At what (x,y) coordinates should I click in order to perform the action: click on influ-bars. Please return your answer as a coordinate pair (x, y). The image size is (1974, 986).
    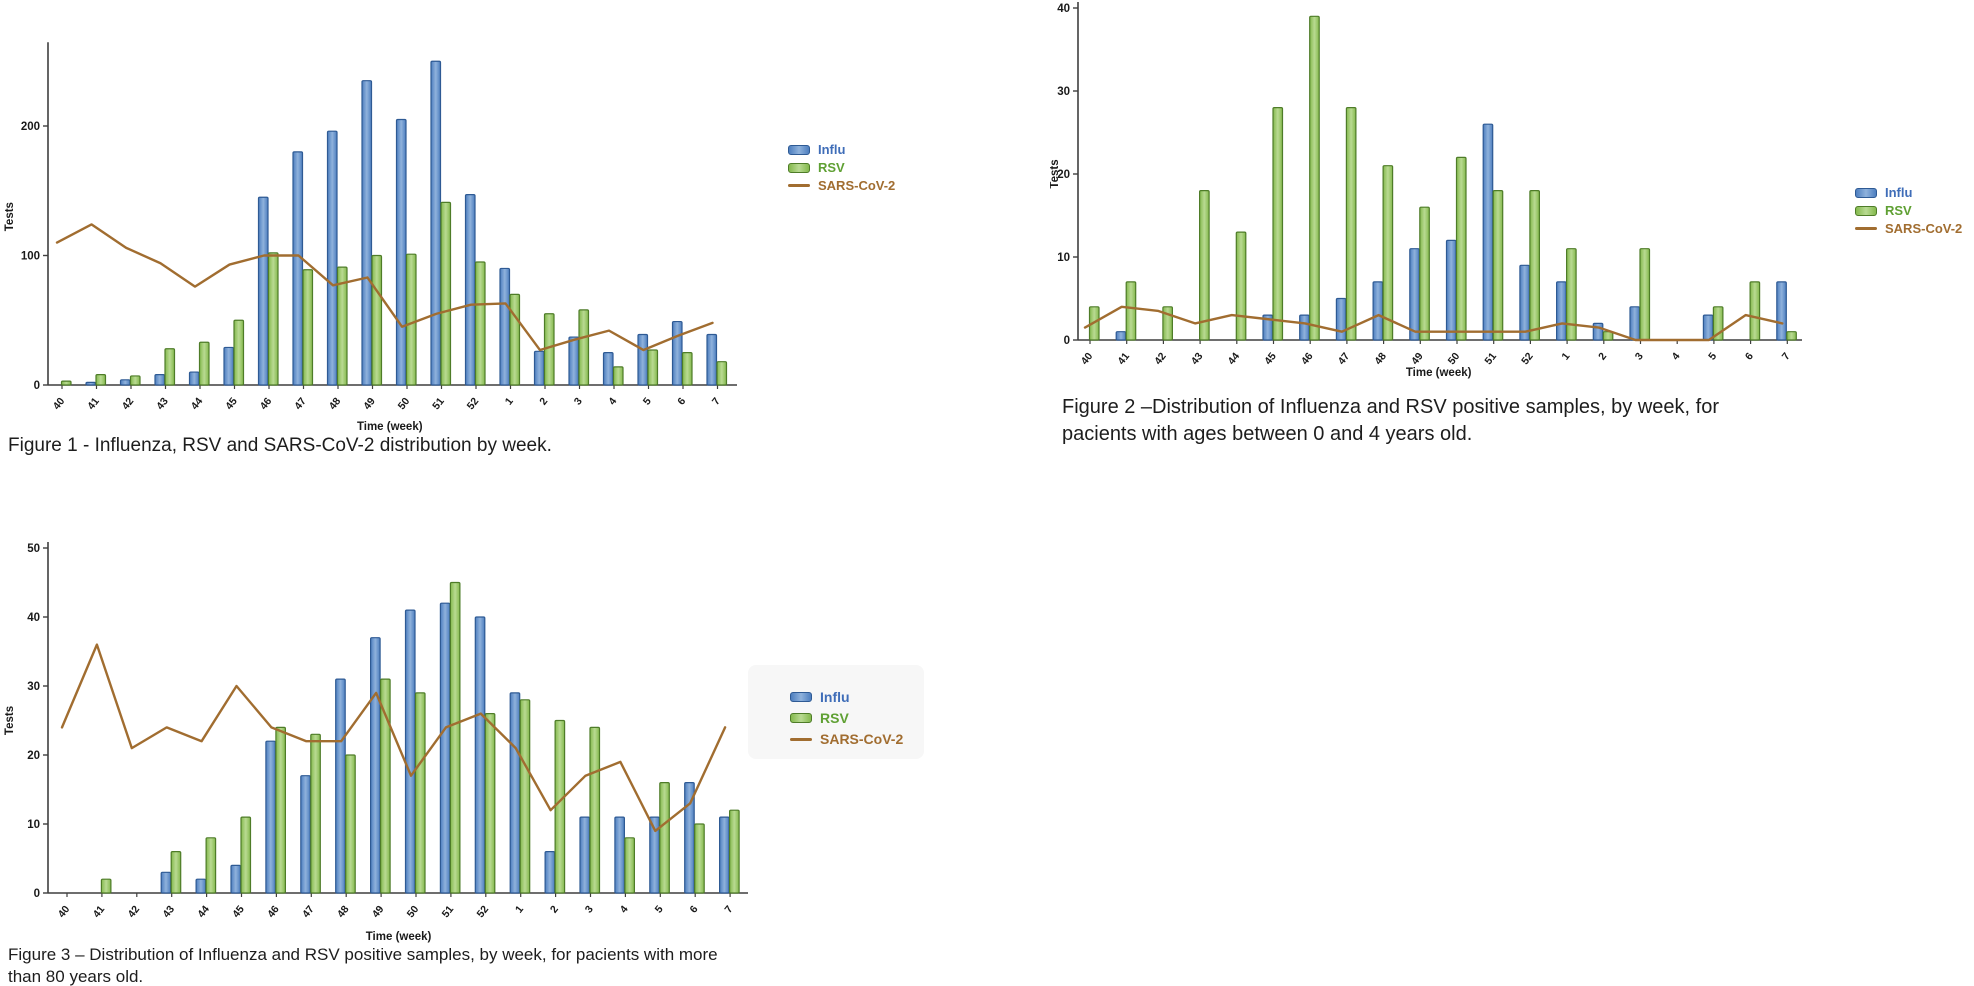
    Looking at the image, I should click on (1451, 232).